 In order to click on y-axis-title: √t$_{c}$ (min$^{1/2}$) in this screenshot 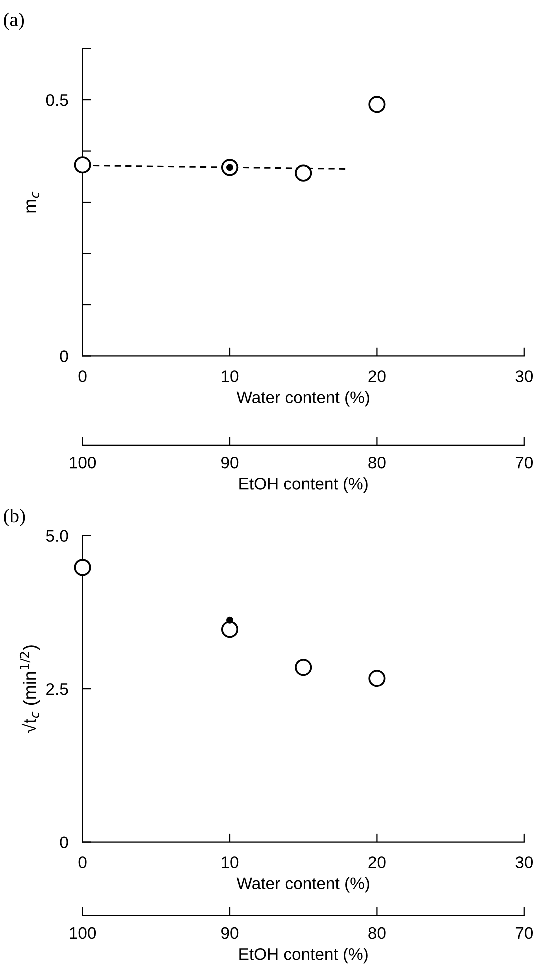, I will do `click(30, 690)`.